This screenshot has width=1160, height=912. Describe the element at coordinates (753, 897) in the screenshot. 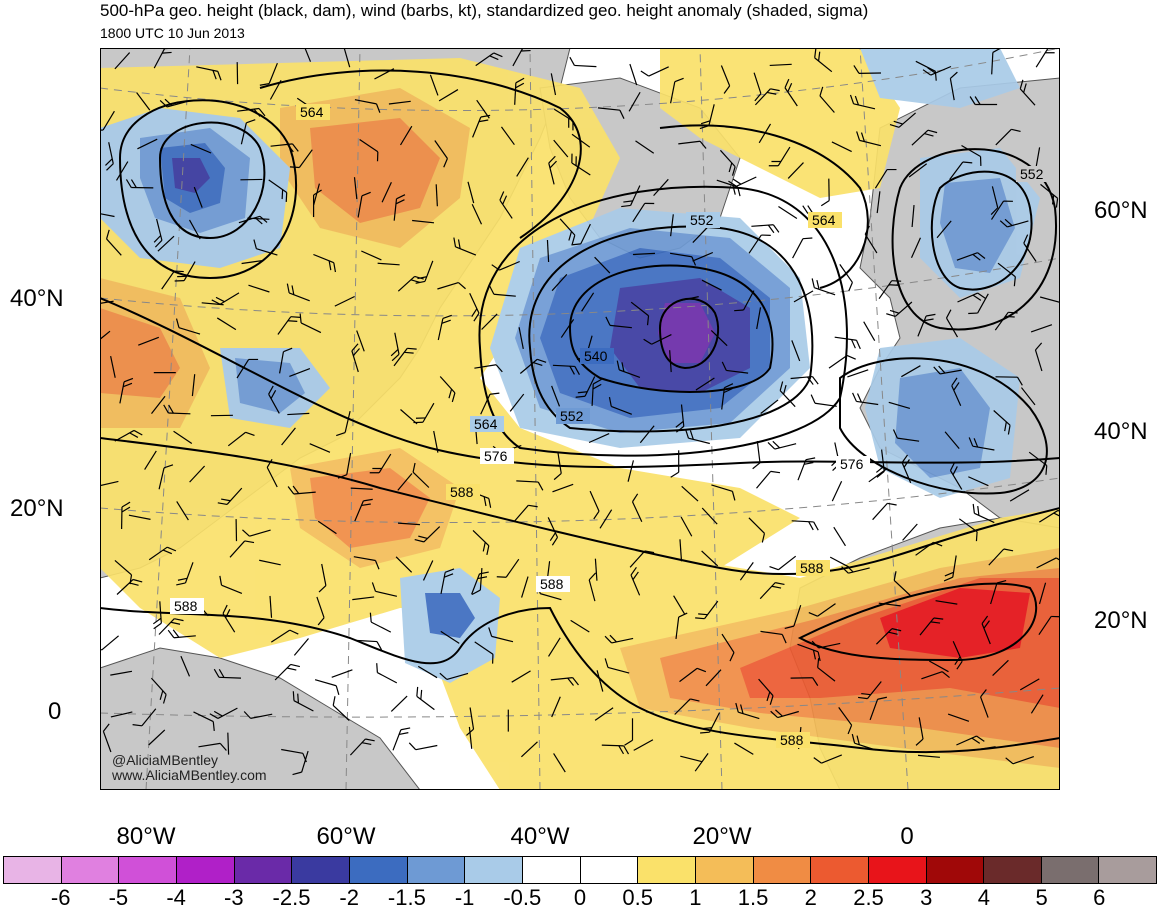

I see `colorbar-label: 1.5` at that location.